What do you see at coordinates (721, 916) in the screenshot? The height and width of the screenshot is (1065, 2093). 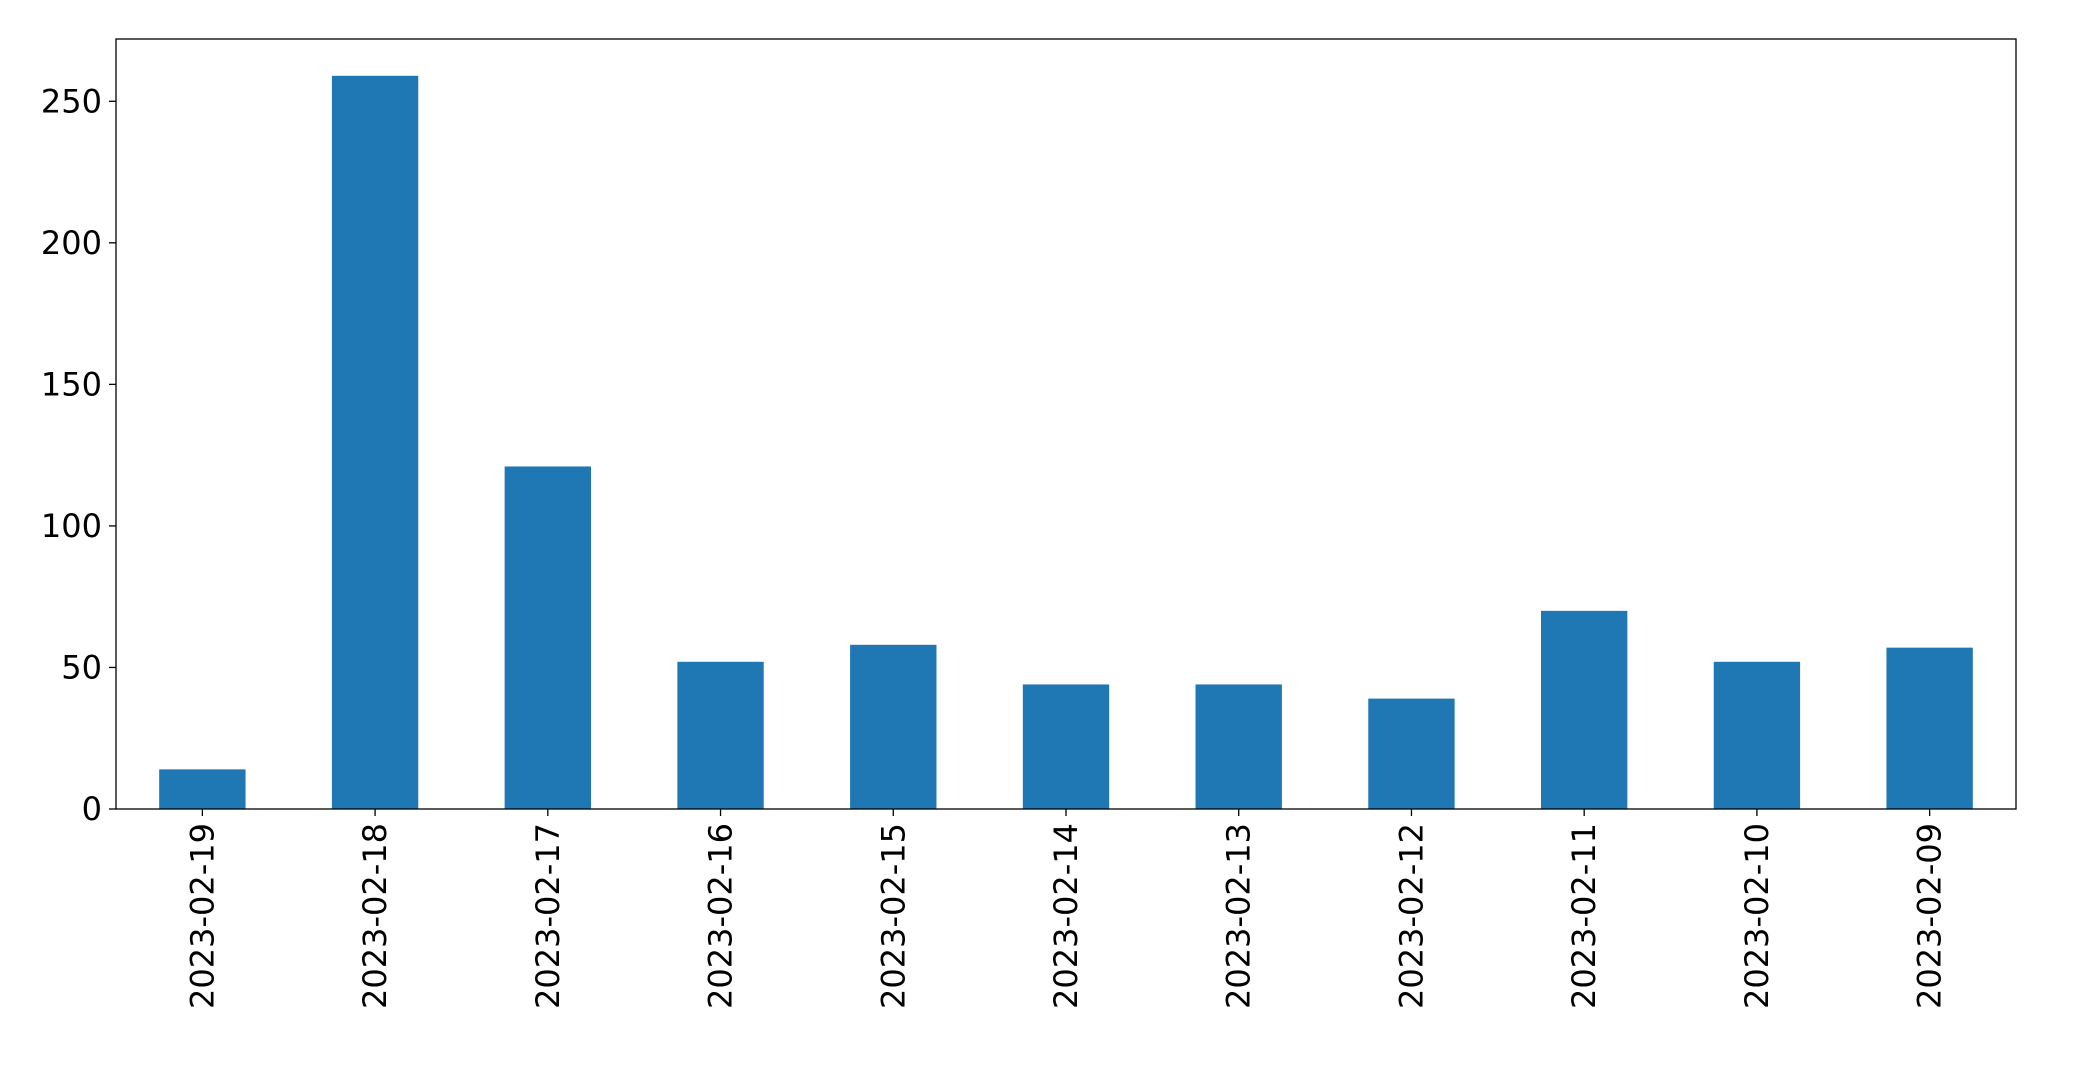 I see `x-tick-label: 2023-02-16` at bounding box center [721, 916].